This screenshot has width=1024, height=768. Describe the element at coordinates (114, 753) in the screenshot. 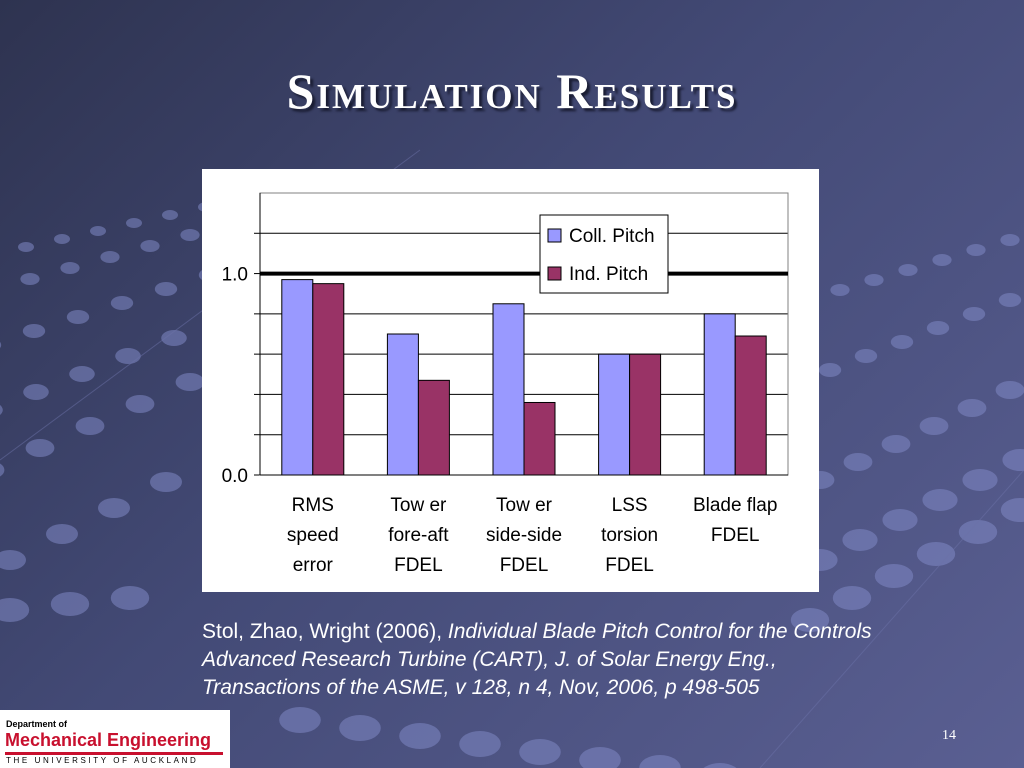

I see `logo-divider` at that location.